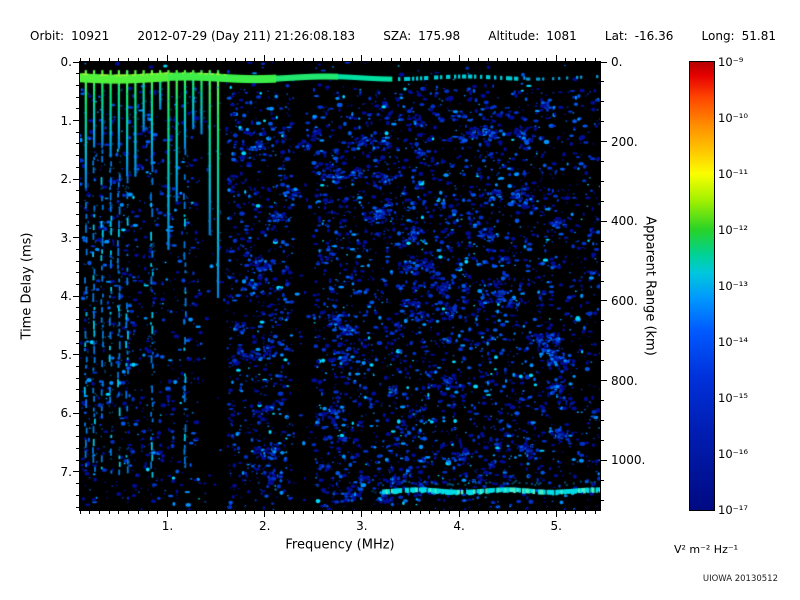 This screenshot has width=800, height=600. What do you see at coordinates (27, 286) in the screenshot?
I see `y-axis-label: Time Delay (ms)` at bounding box center [27, 286].